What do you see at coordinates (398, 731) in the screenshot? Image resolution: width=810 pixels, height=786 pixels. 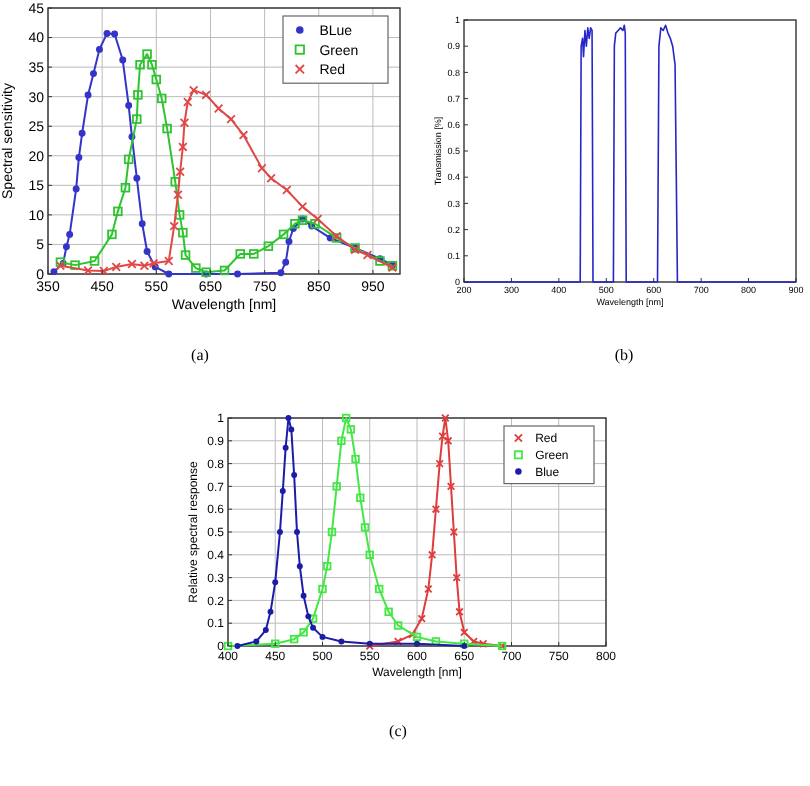 I see `text: (c)` at bounding box center [398, 731].